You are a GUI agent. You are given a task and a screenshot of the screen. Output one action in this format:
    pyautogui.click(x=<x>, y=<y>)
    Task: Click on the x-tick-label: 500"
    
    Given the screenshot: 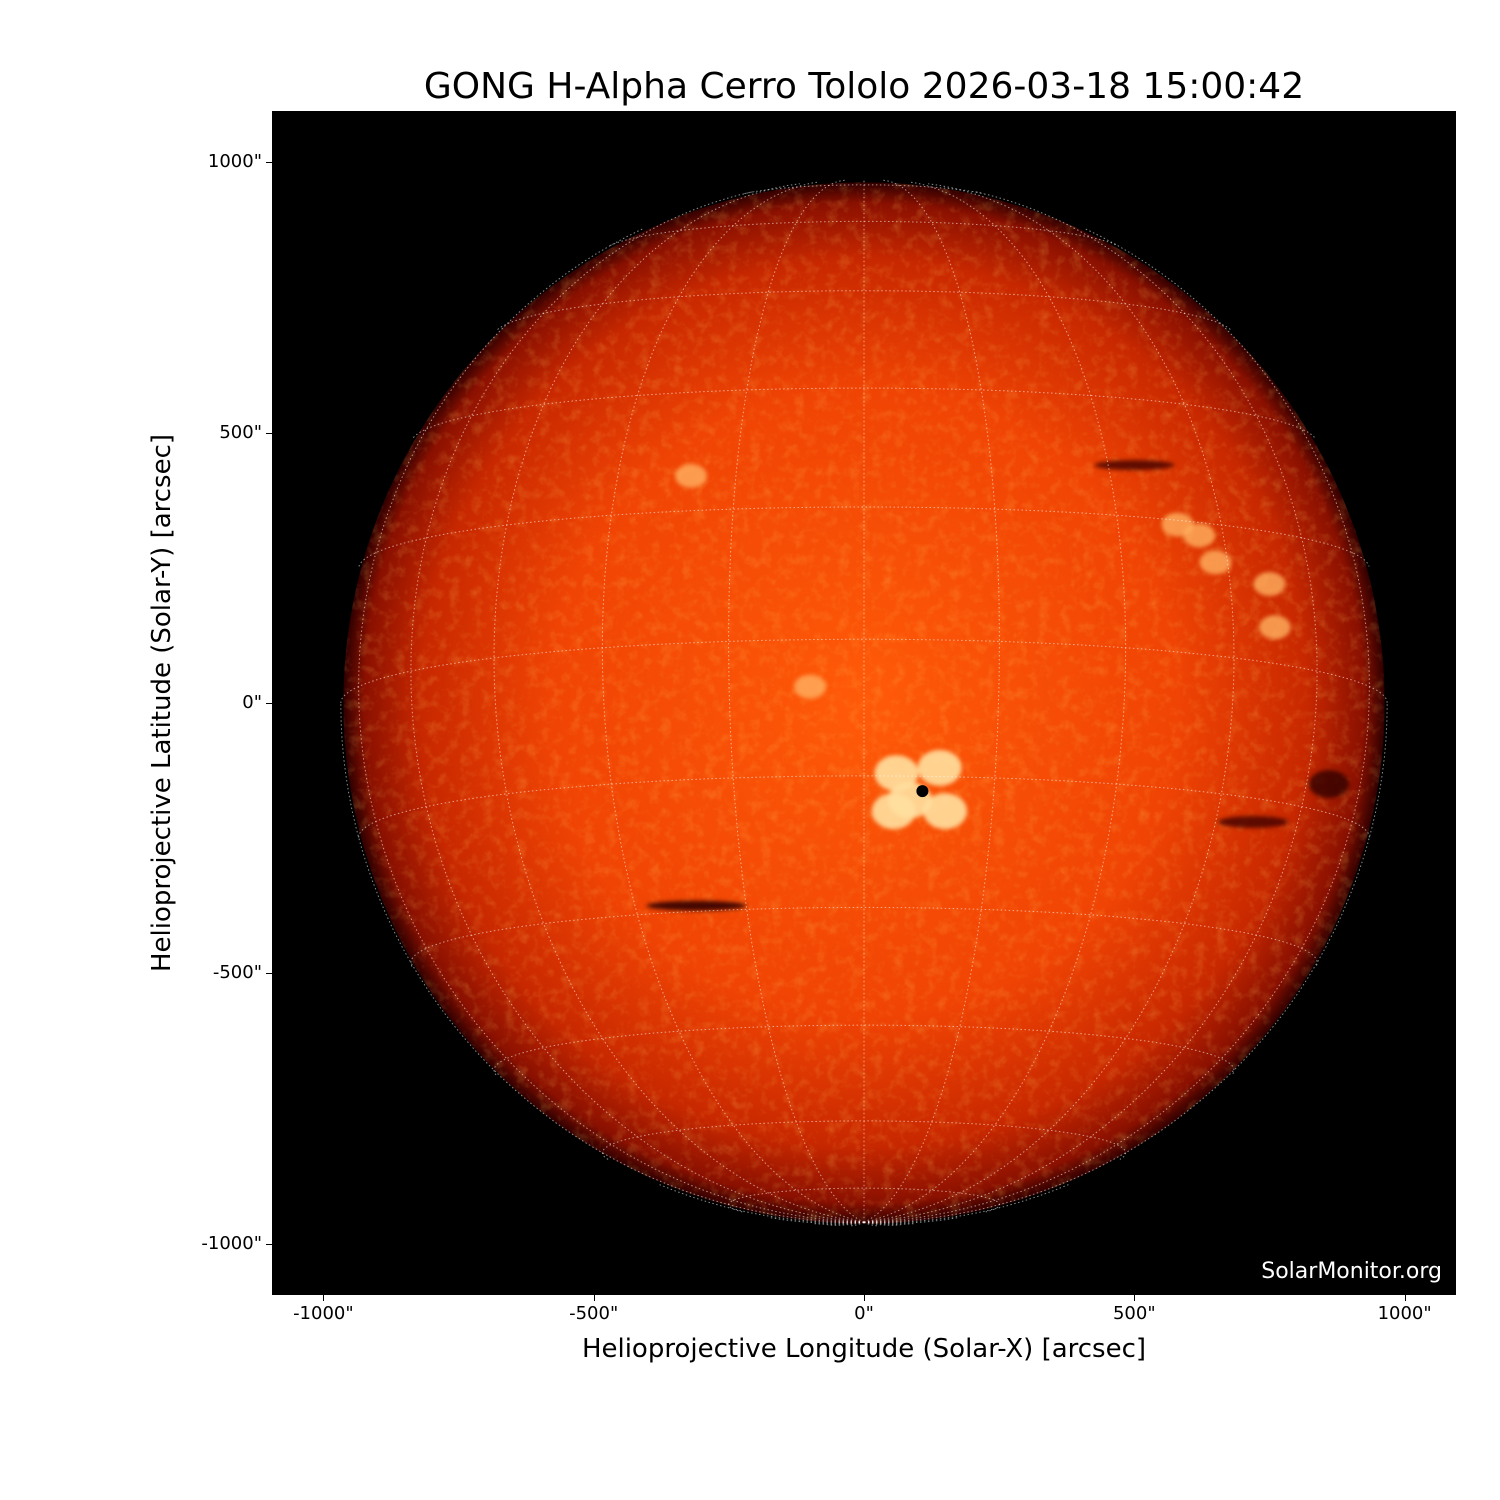 What is the action you would take?
    pyautogui.click(x=1134, y=1313)
    